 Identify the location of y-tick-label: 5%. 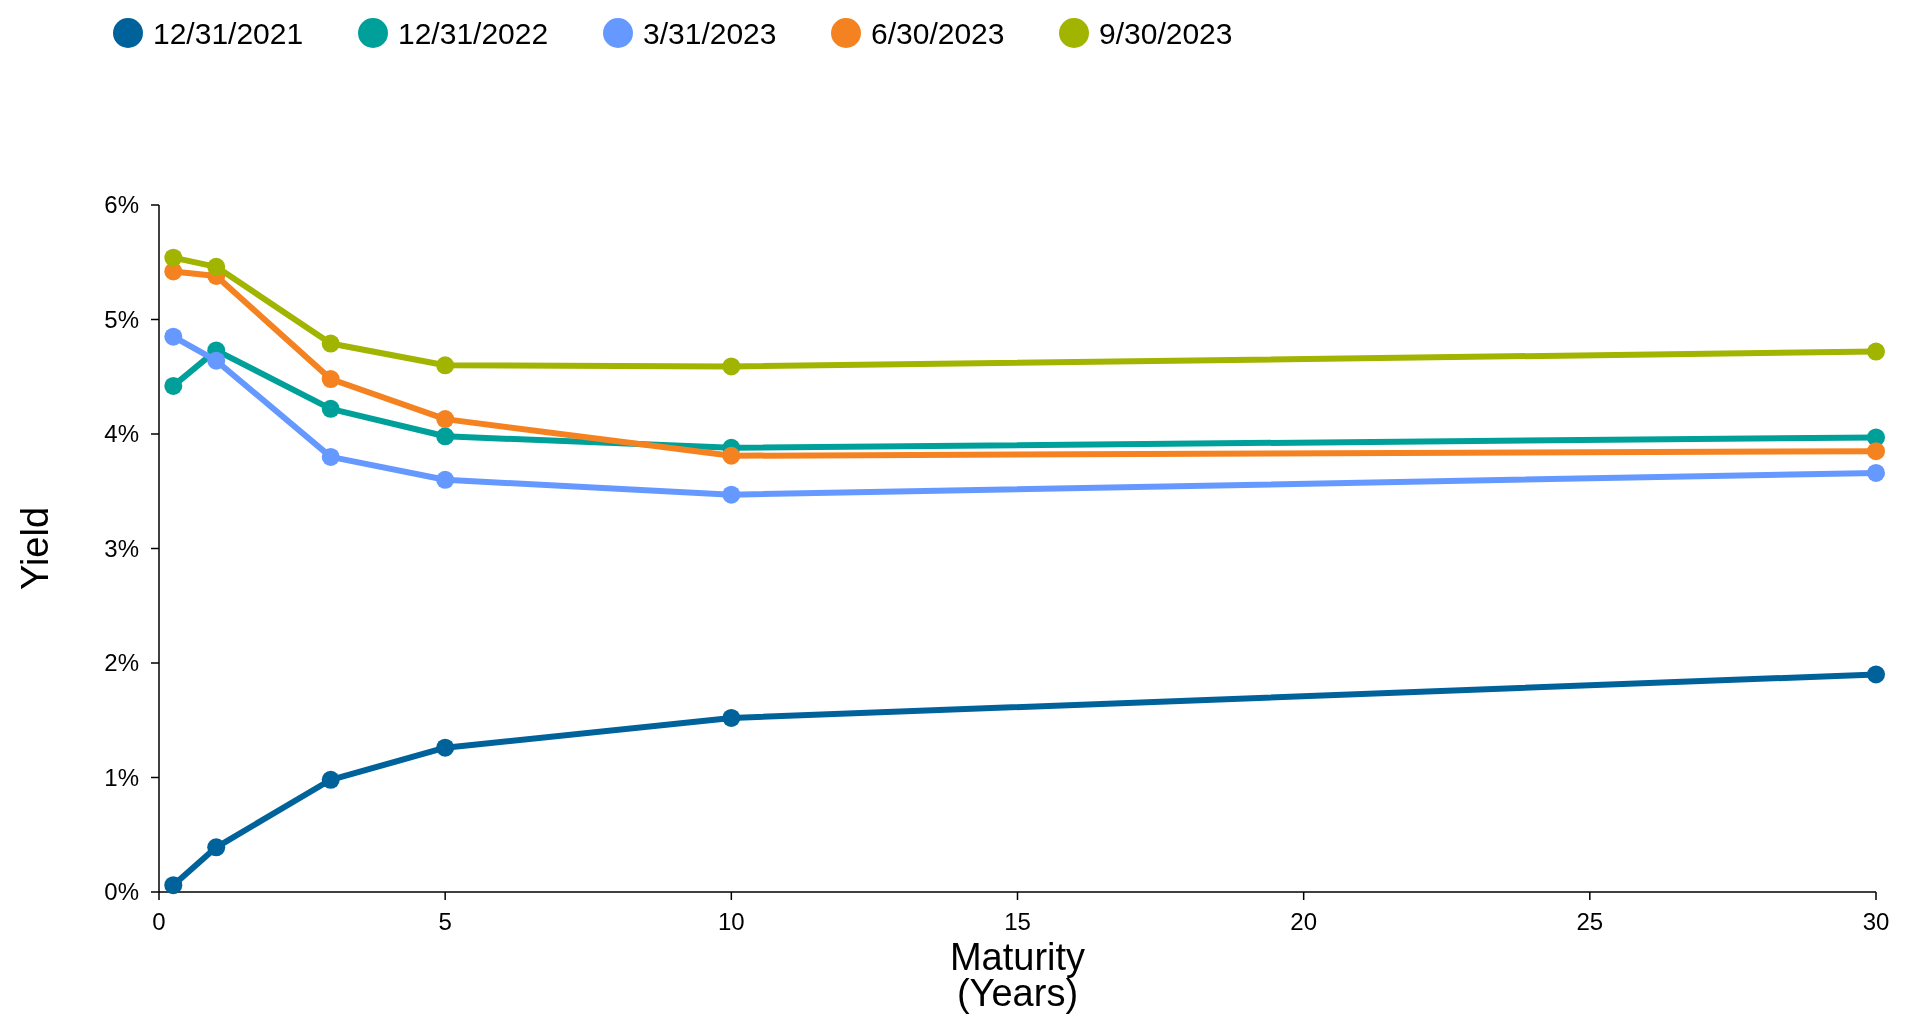
(121, 319).